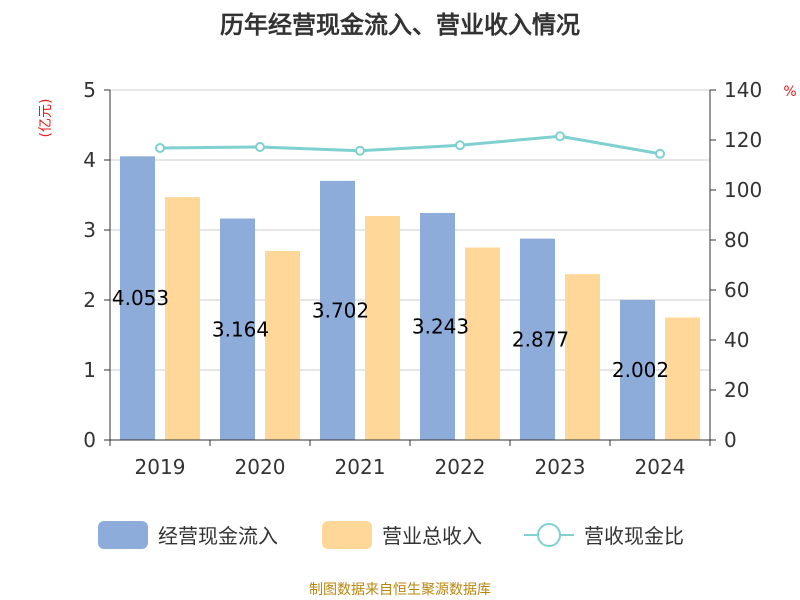 Image resolution: width=800 pixels, height=600 pixels. I want to click on x-axis-tick-label: 2019, so click(160, 467).